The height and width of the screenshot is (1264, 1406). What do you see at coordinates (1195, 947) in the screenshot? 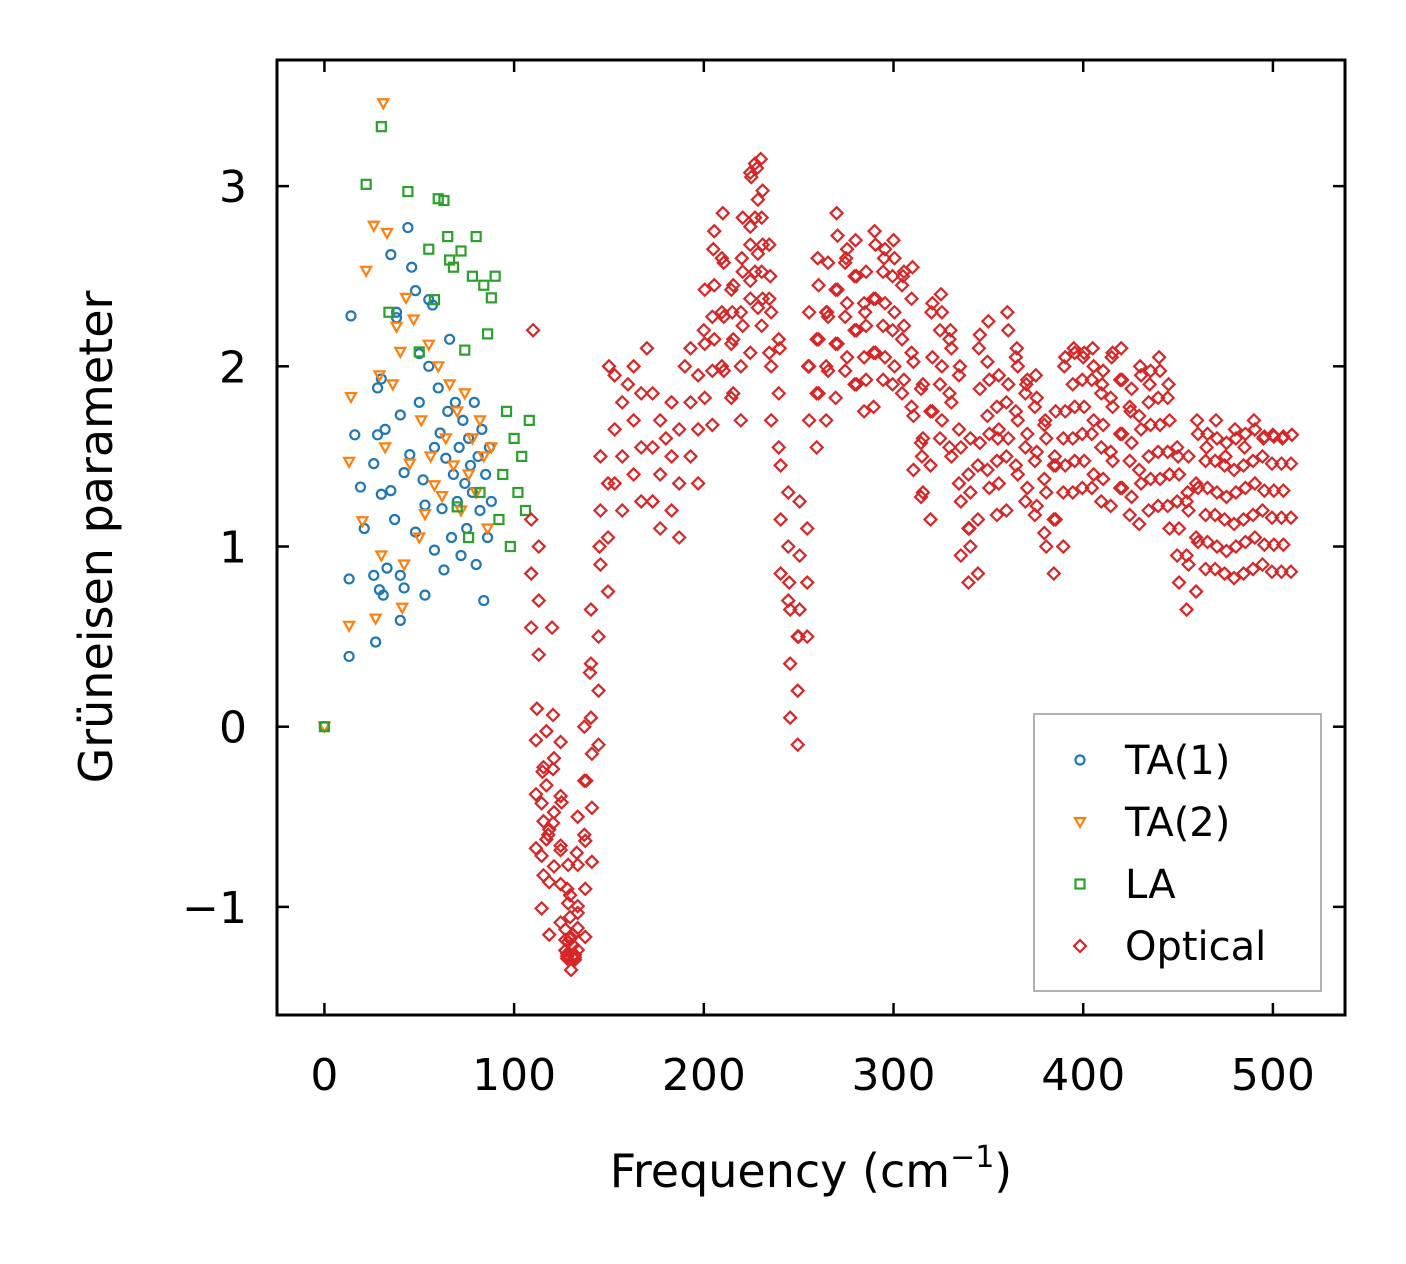
I see `legend-label-optical: Optical` at bounding box center [1195, 947].